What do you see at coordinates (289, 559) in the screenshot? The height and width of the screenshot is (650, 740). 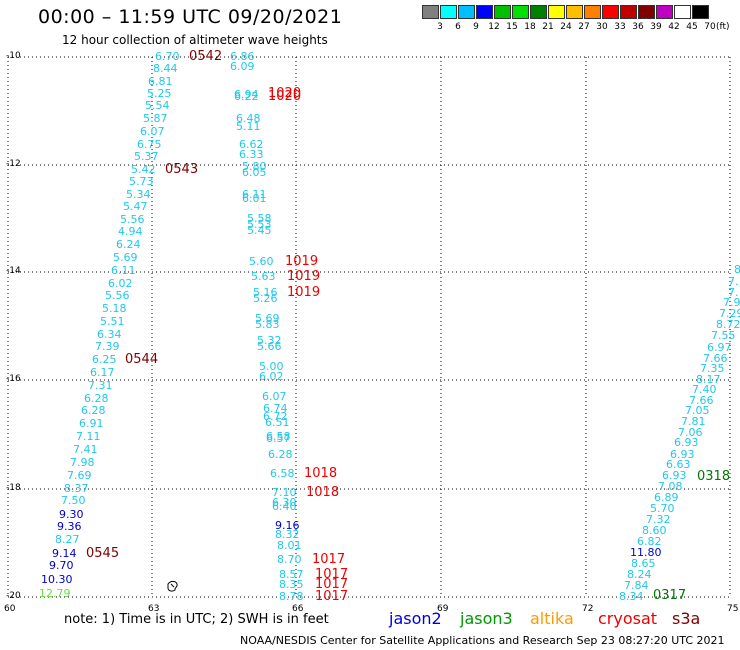 I see `wave-height-label: 8.70` at bounding box center [289, 559].